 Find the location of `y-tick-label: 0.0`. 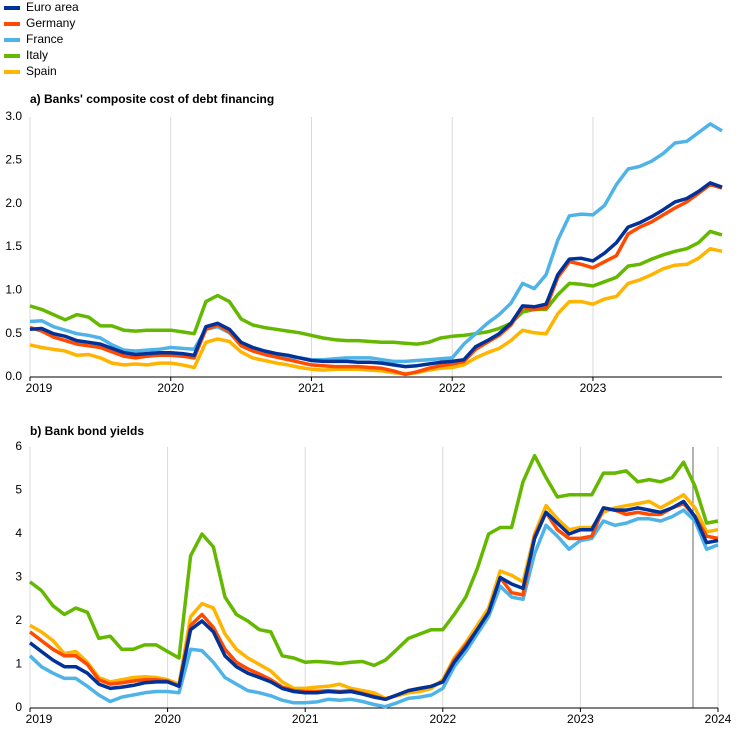

y-tick-label: 0.0 is located at coordinates (13, 376).